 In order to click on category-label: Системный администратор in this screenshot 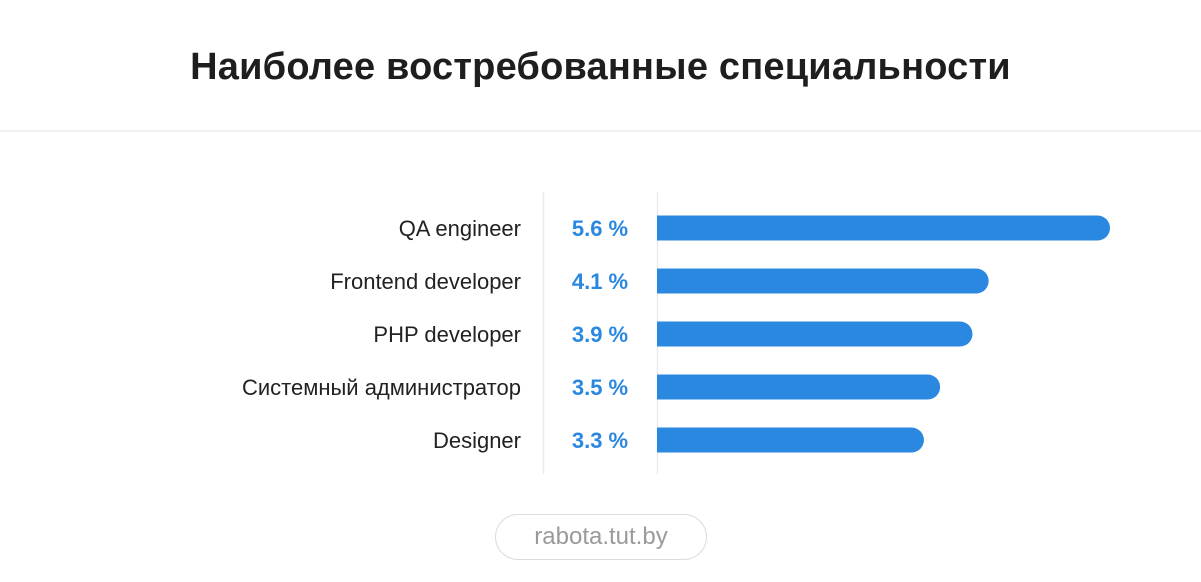, I will do `click(381, 387)`.